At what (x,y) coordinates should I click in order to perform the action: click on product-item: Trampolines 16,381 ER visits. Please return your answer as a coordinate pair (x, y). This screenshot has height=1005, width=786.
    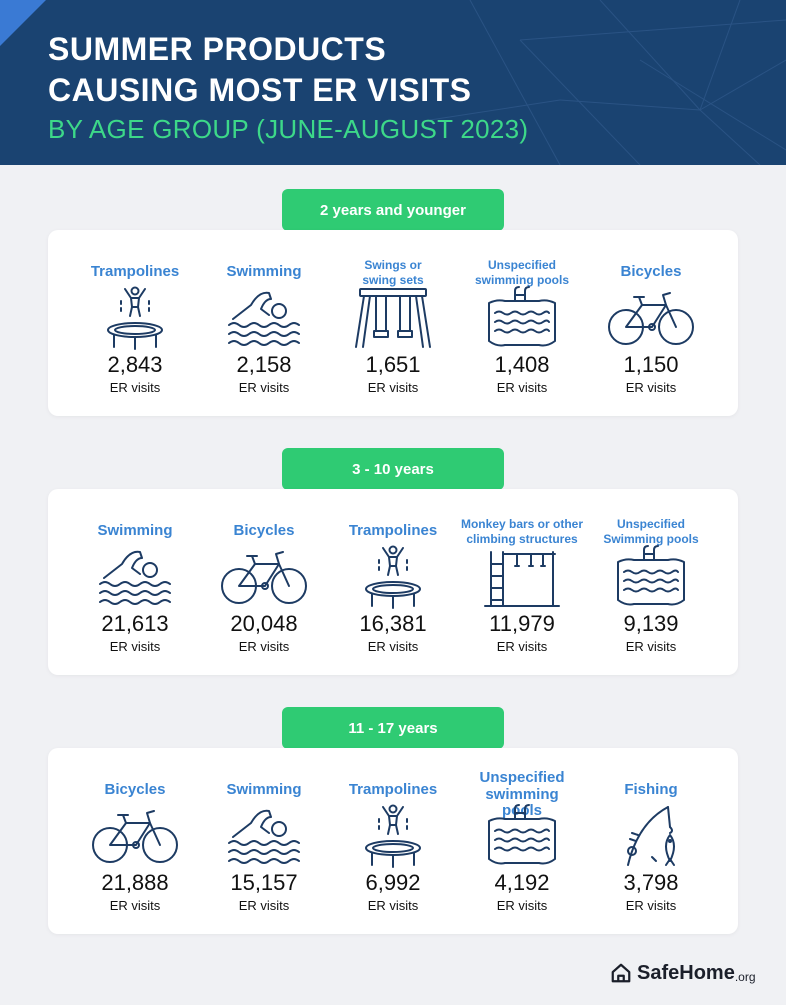
    Looking at the image, I should click on (393, 582).